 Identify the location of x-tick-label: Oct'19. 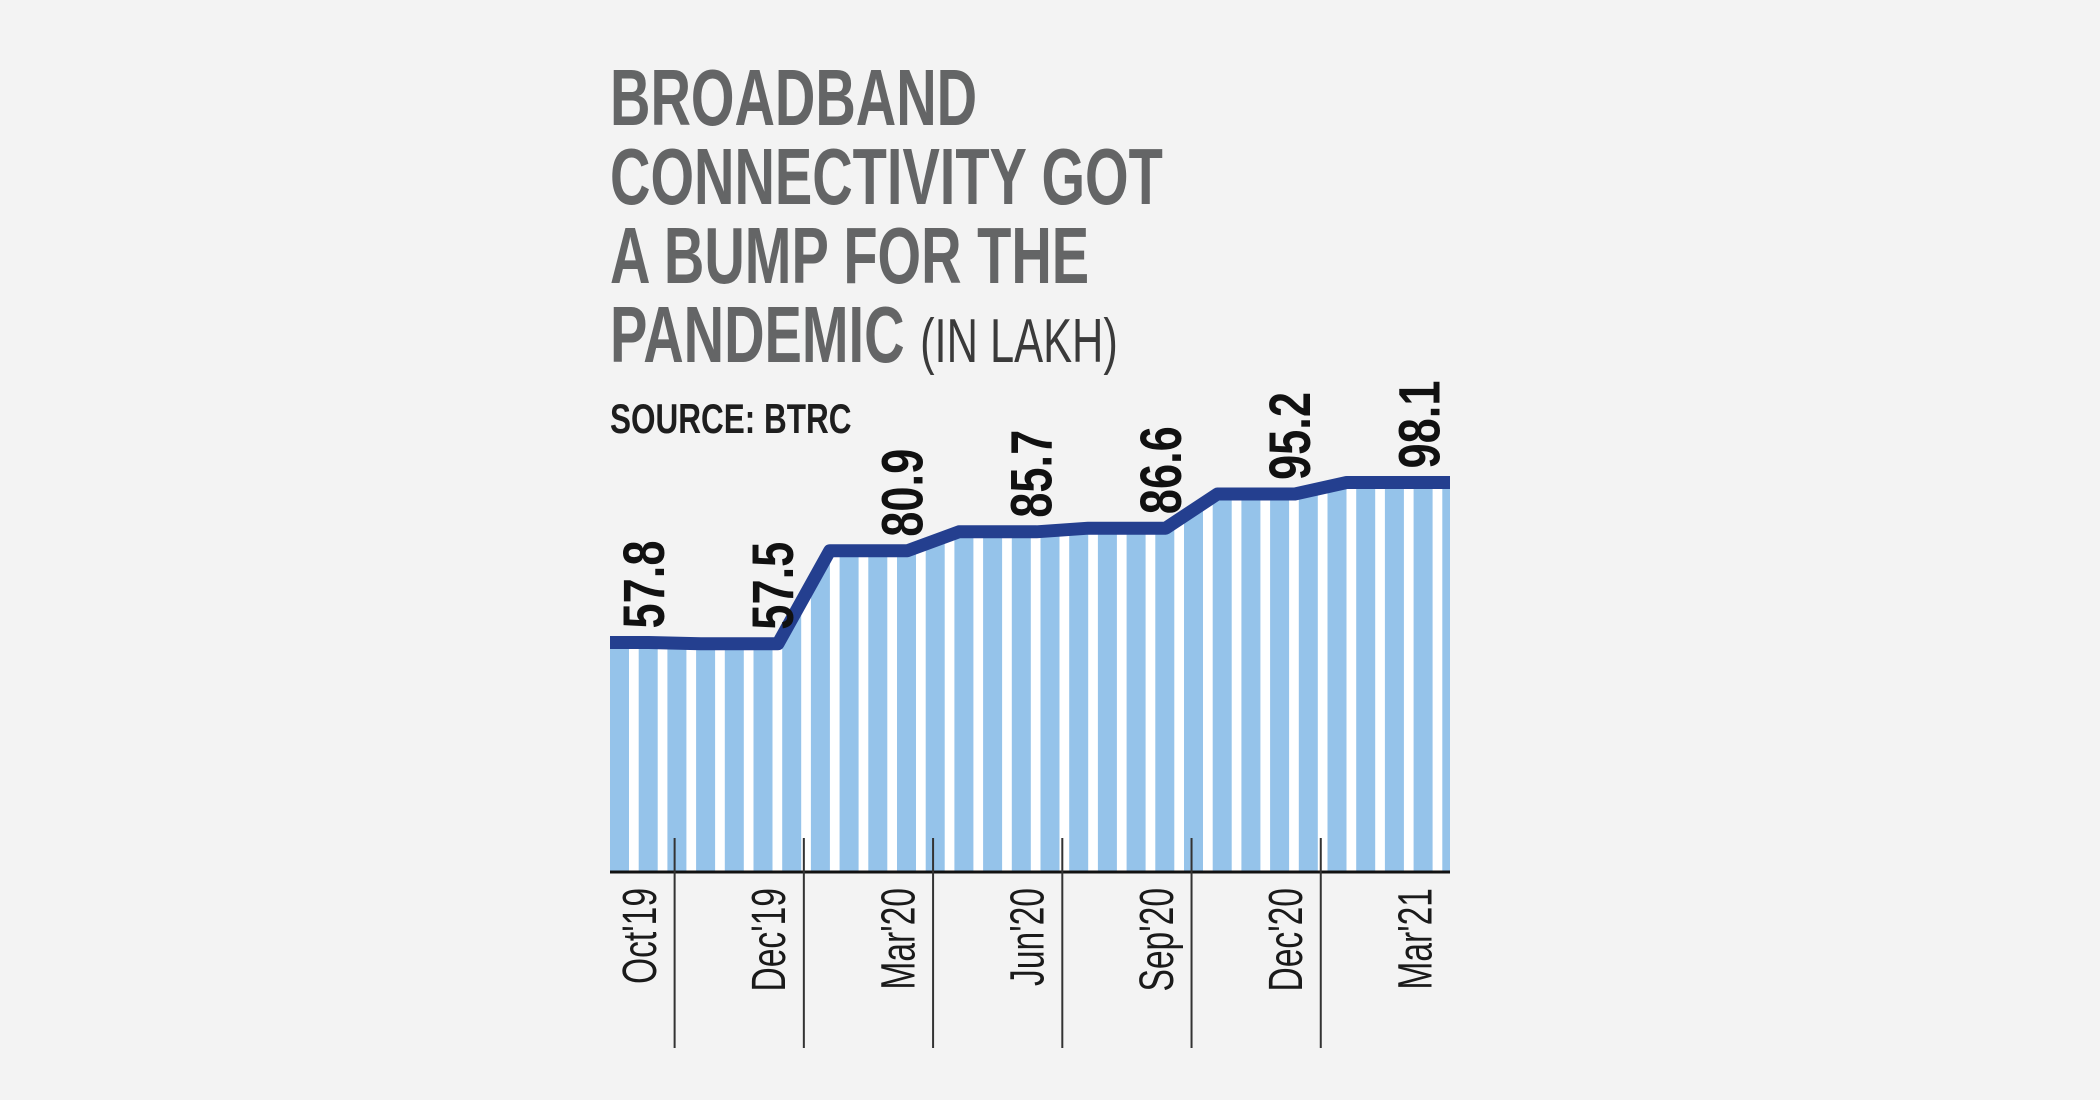
(639, 936).